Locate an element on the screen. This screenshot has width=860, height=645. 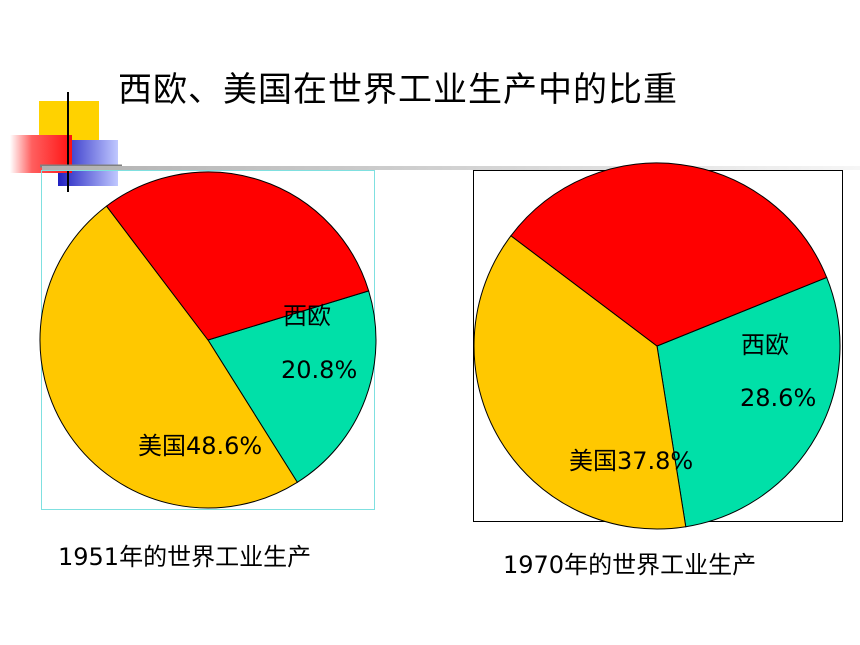
pie-1970-slice-other is located at coordinates (669, 254).